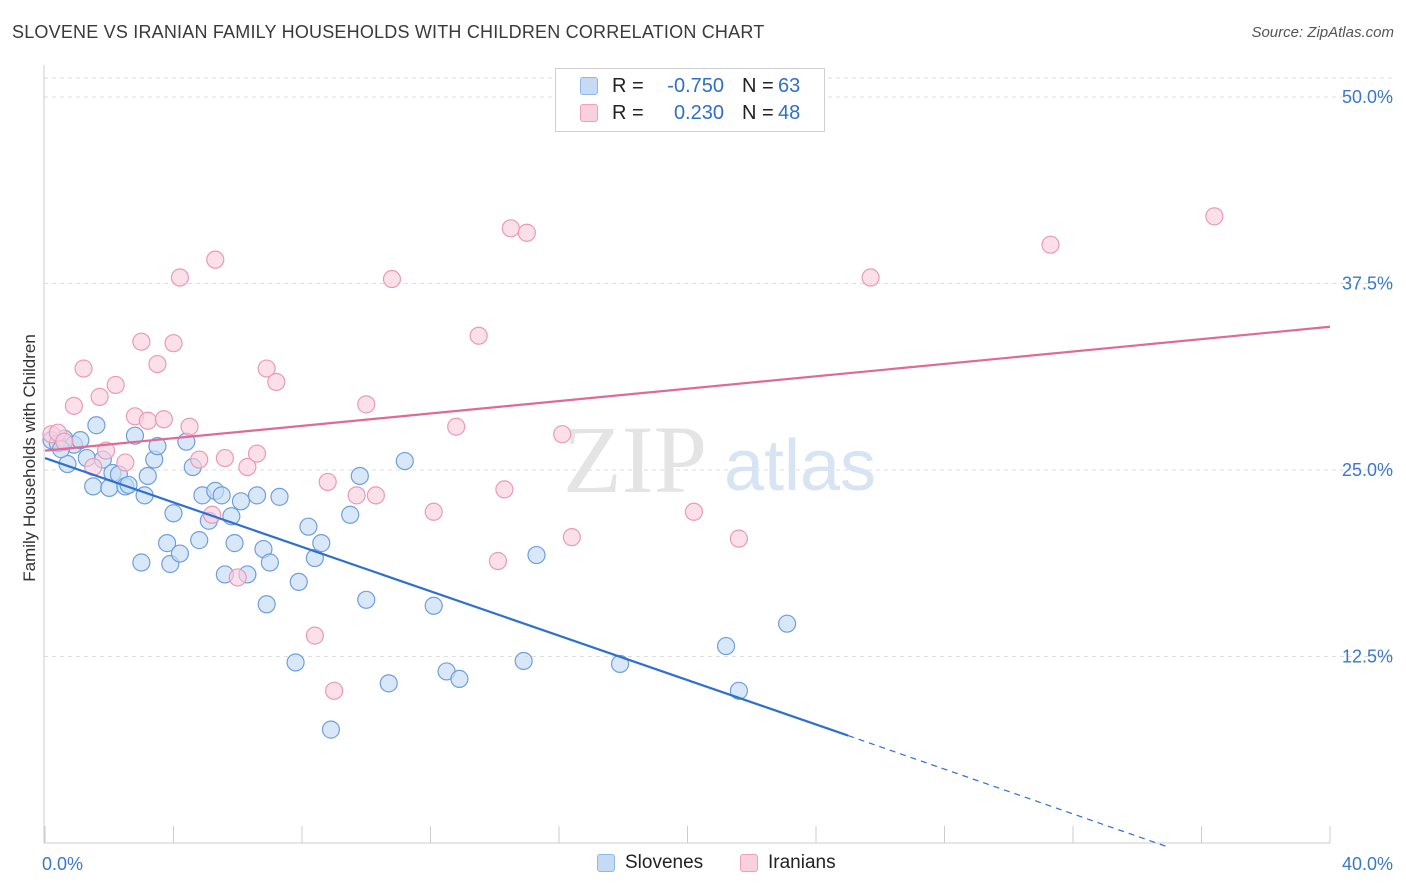 The width and height of the screenshot is (1406, 892). I want to click on legend-label-iranians: Iranians, so click(802, 862).